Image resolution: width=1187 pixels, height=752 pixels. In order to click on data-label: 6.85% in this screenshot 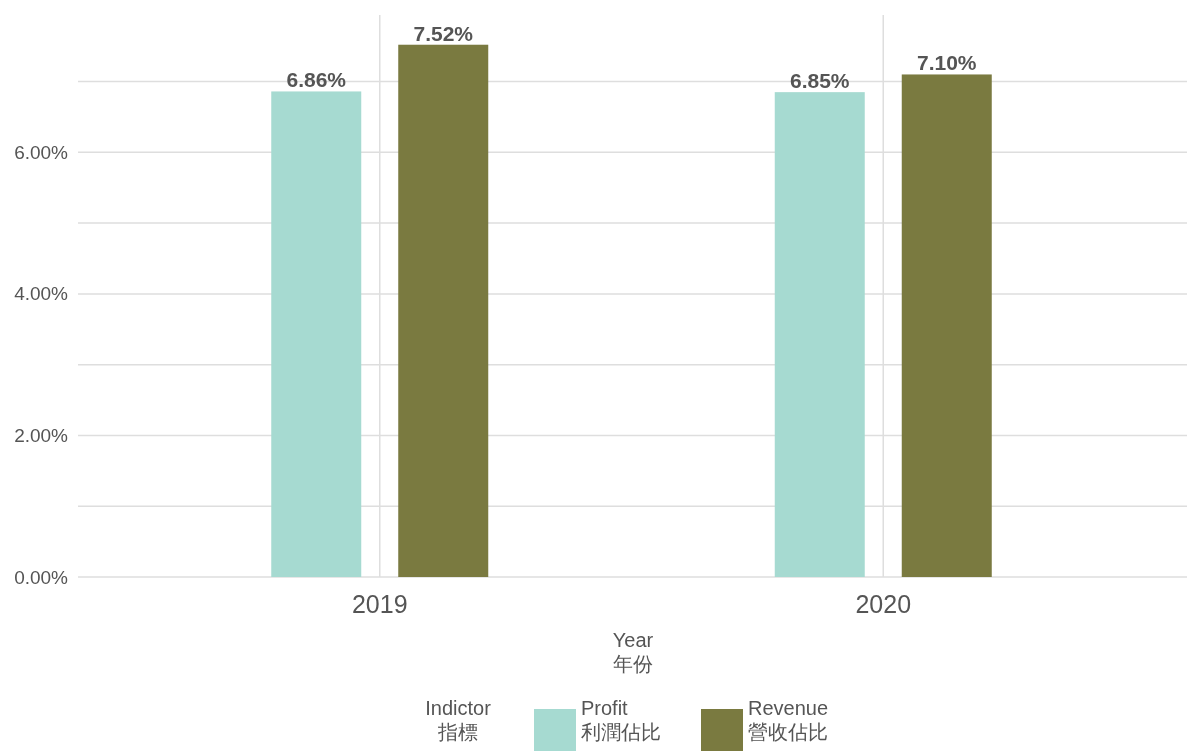, I will do `click(819, 81)`.